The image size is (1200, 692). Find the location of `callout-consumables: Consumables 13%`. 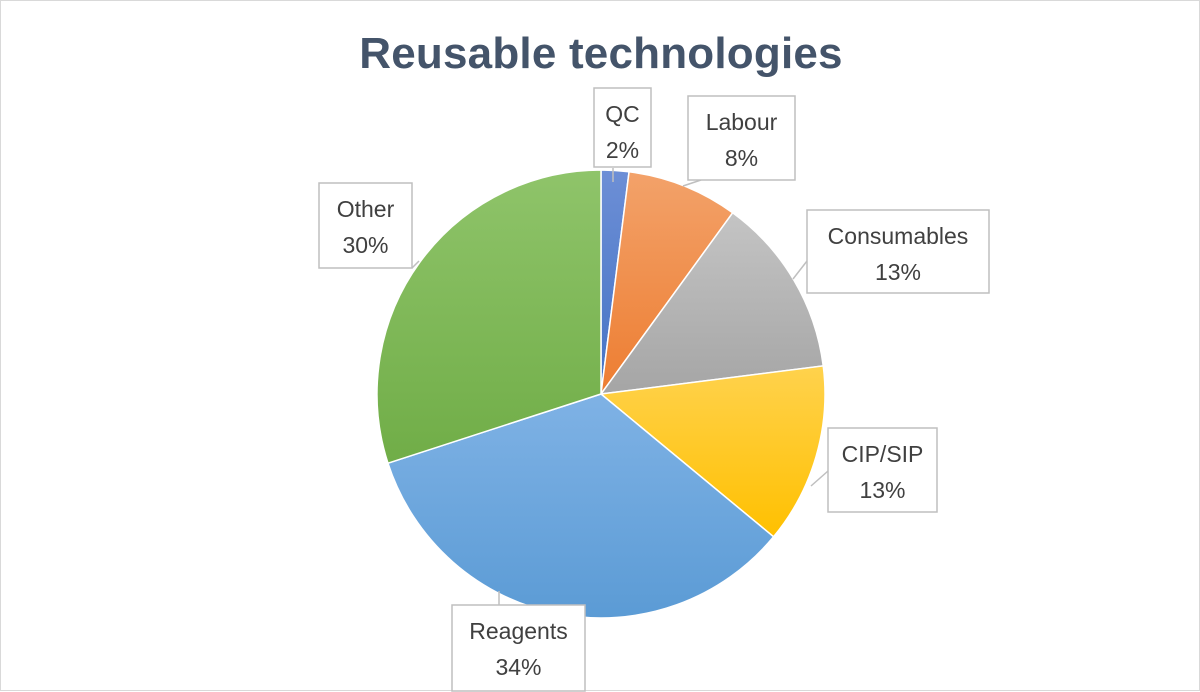

callout-consumables: Consumables 13% is located at coordinates (898, 251).